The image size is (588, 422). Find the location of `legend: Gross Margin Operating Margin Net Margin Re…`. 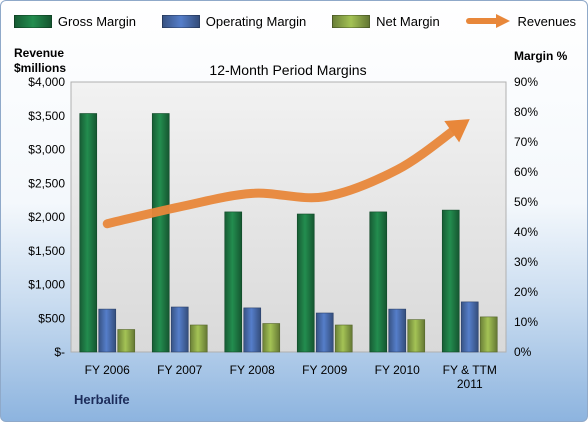

legend: Gross Margin Operating Margin Net Margin Re… is located at coordinates (294, 21).